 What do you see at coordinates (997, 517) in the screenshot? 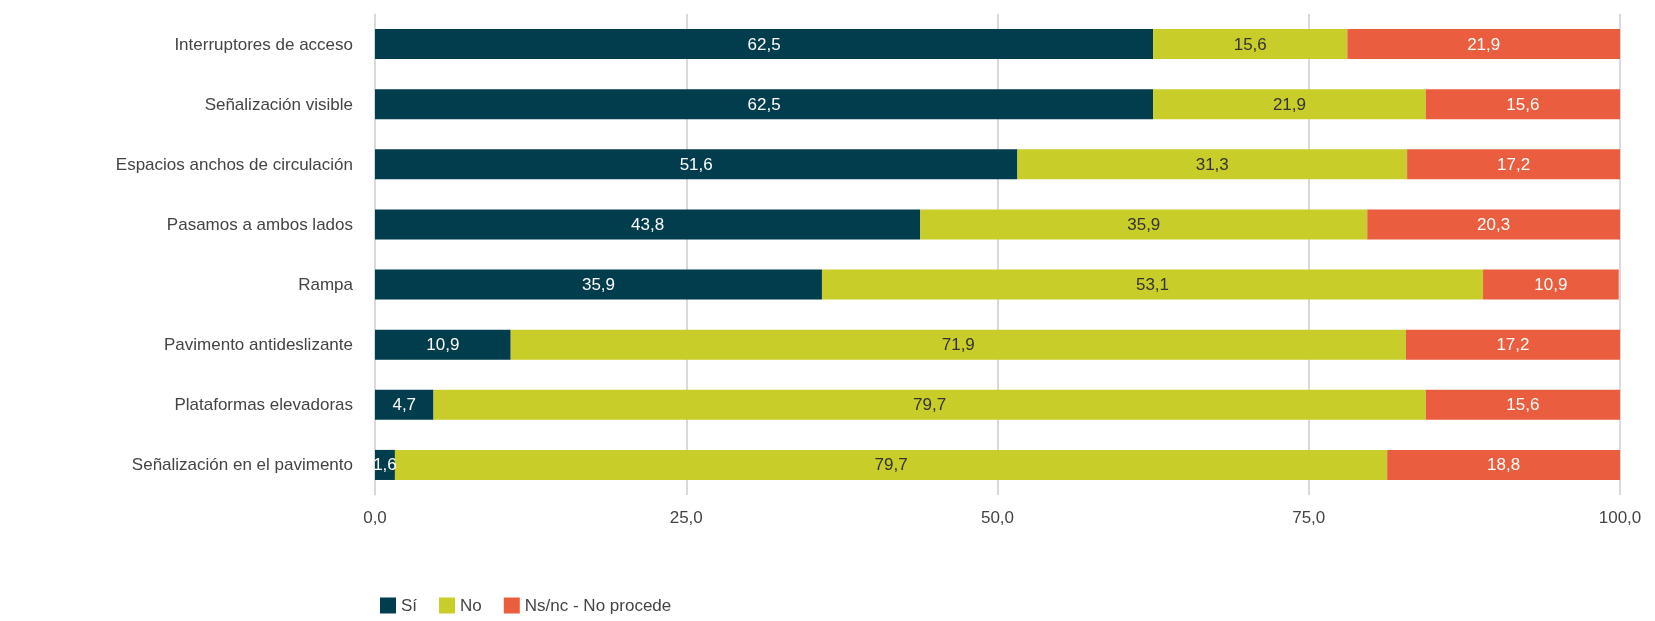
I see `x-tick-label: 50,0` at bounding box center [997, 517].